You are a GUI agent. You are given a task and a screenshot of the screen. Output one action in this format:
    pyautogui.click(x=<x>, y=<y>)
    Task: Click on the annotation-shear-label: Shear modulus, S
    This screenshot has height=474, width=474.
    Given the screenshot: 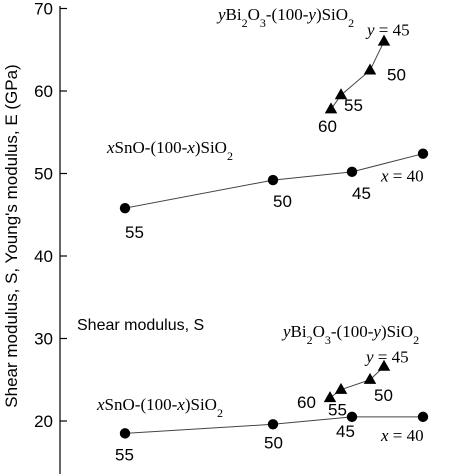 What is the action you would take?
    pyautogui.click(x=140, y=325)
    